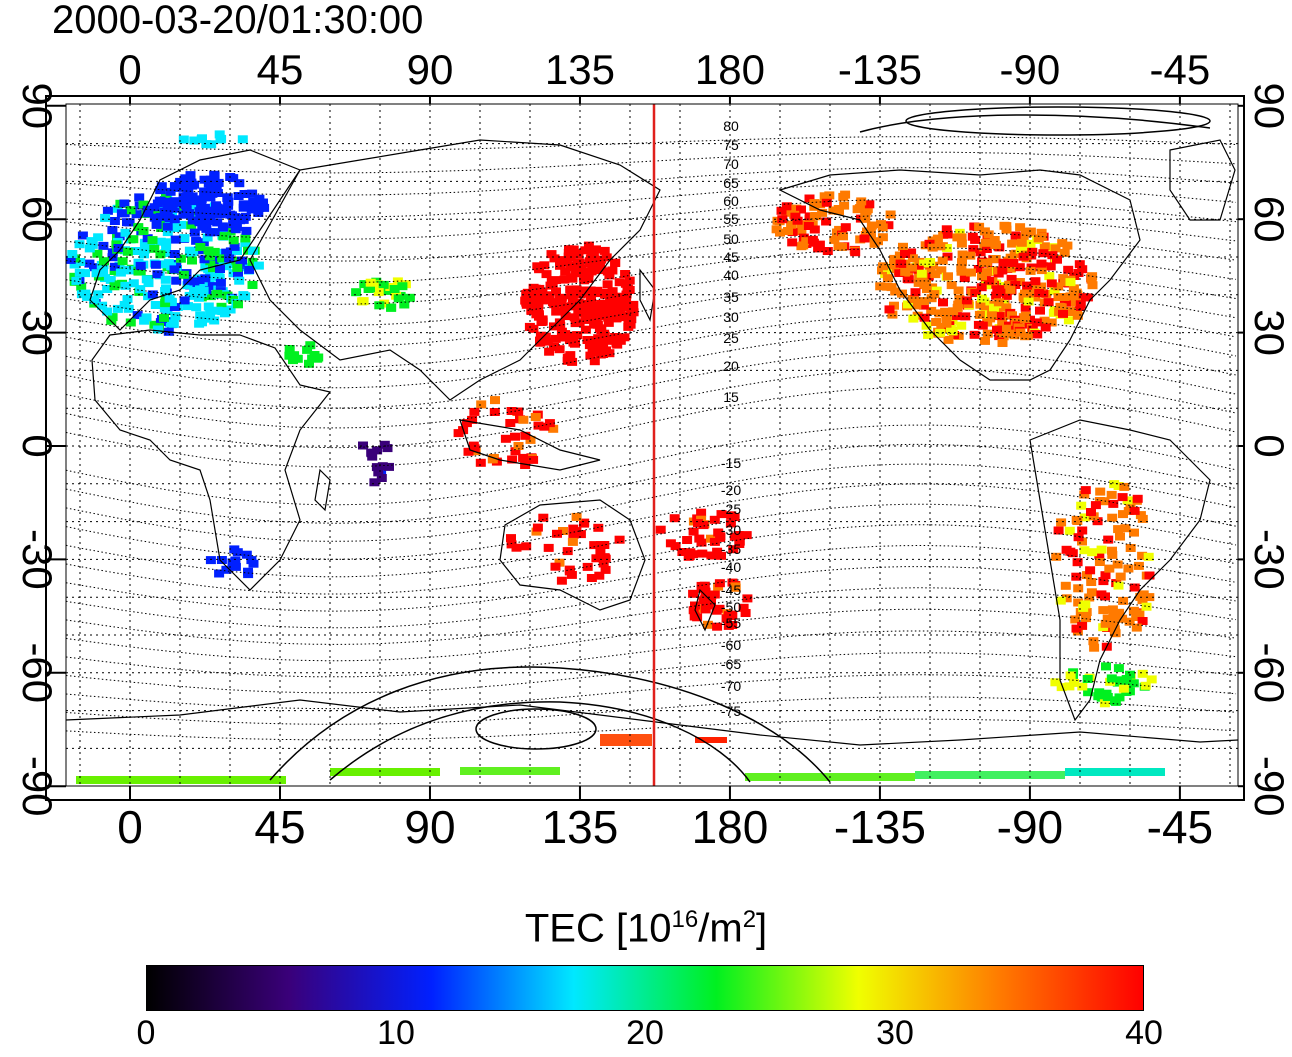 The height and width of the screenshot is (1057, 1292). What do you see at coordinates (730, 827) in the screenshot?
I see `bottom-lon-tick: 180` at bounding box center [730, 827].